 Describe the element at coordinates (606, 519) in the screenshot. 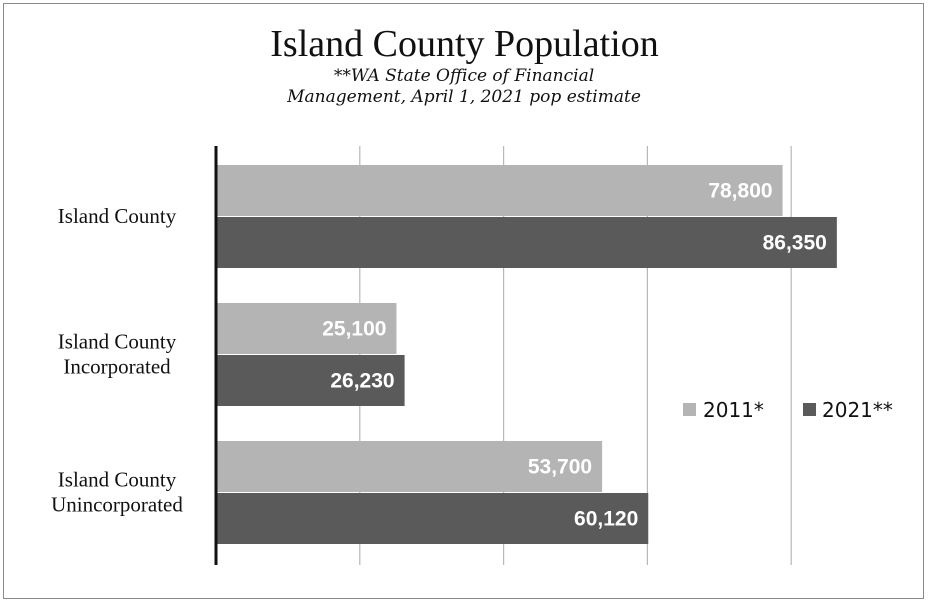

I see `data-label: 60,120` at that location.